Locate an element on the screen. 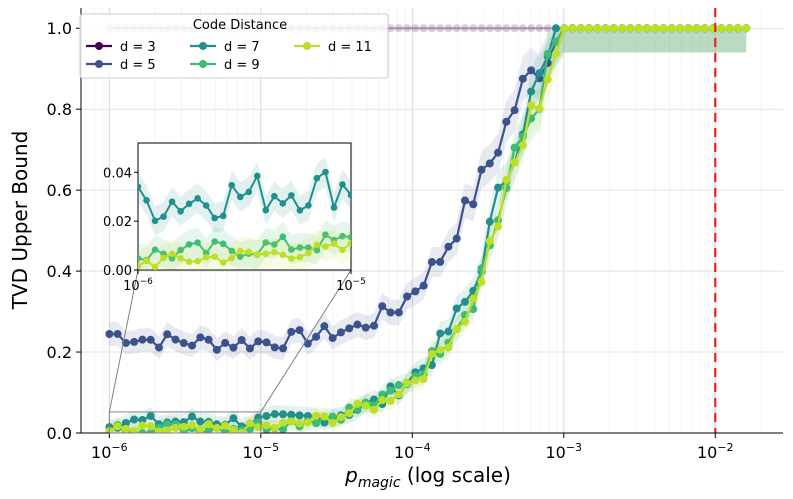 This screenshot has height=499, width=793. legend-title: Code Distance is located at coordinates (240, 25).